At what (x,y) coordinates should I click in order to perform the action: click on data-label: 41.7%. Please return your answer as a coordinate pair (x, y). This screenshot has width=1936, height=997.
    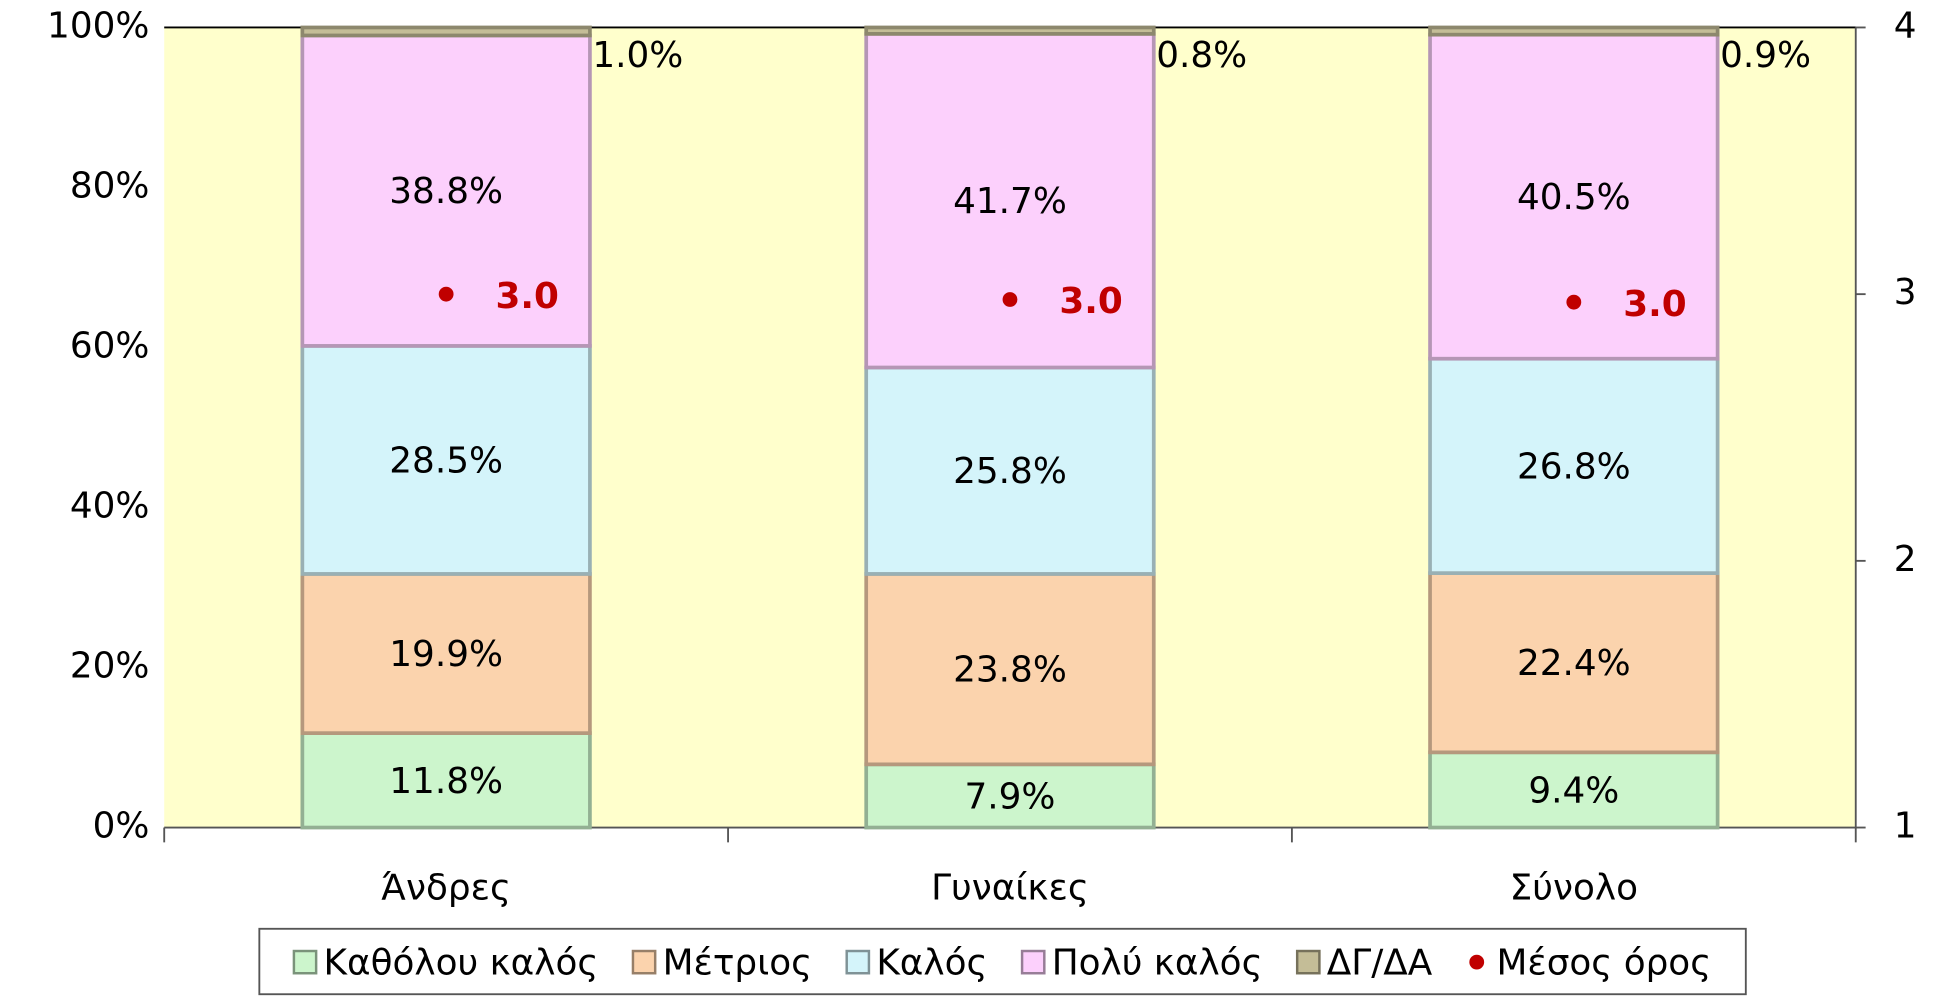
    Looking at the image, I should click on (1010, 201).